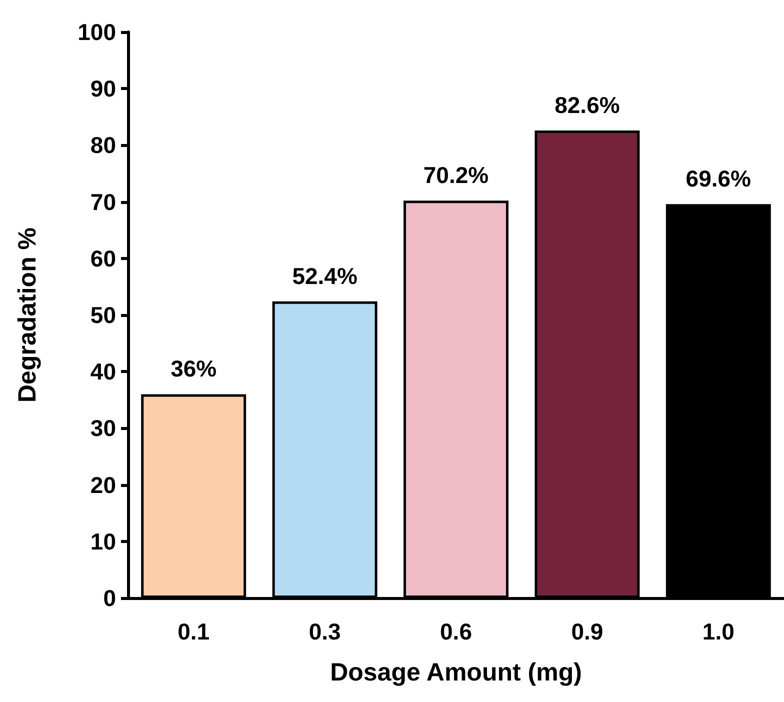 The image size is (784, 702). What do you see at coordinates (456, 175) in the screenshot?
I see `data-label: 70.2%` at bounding box center [456, 175].